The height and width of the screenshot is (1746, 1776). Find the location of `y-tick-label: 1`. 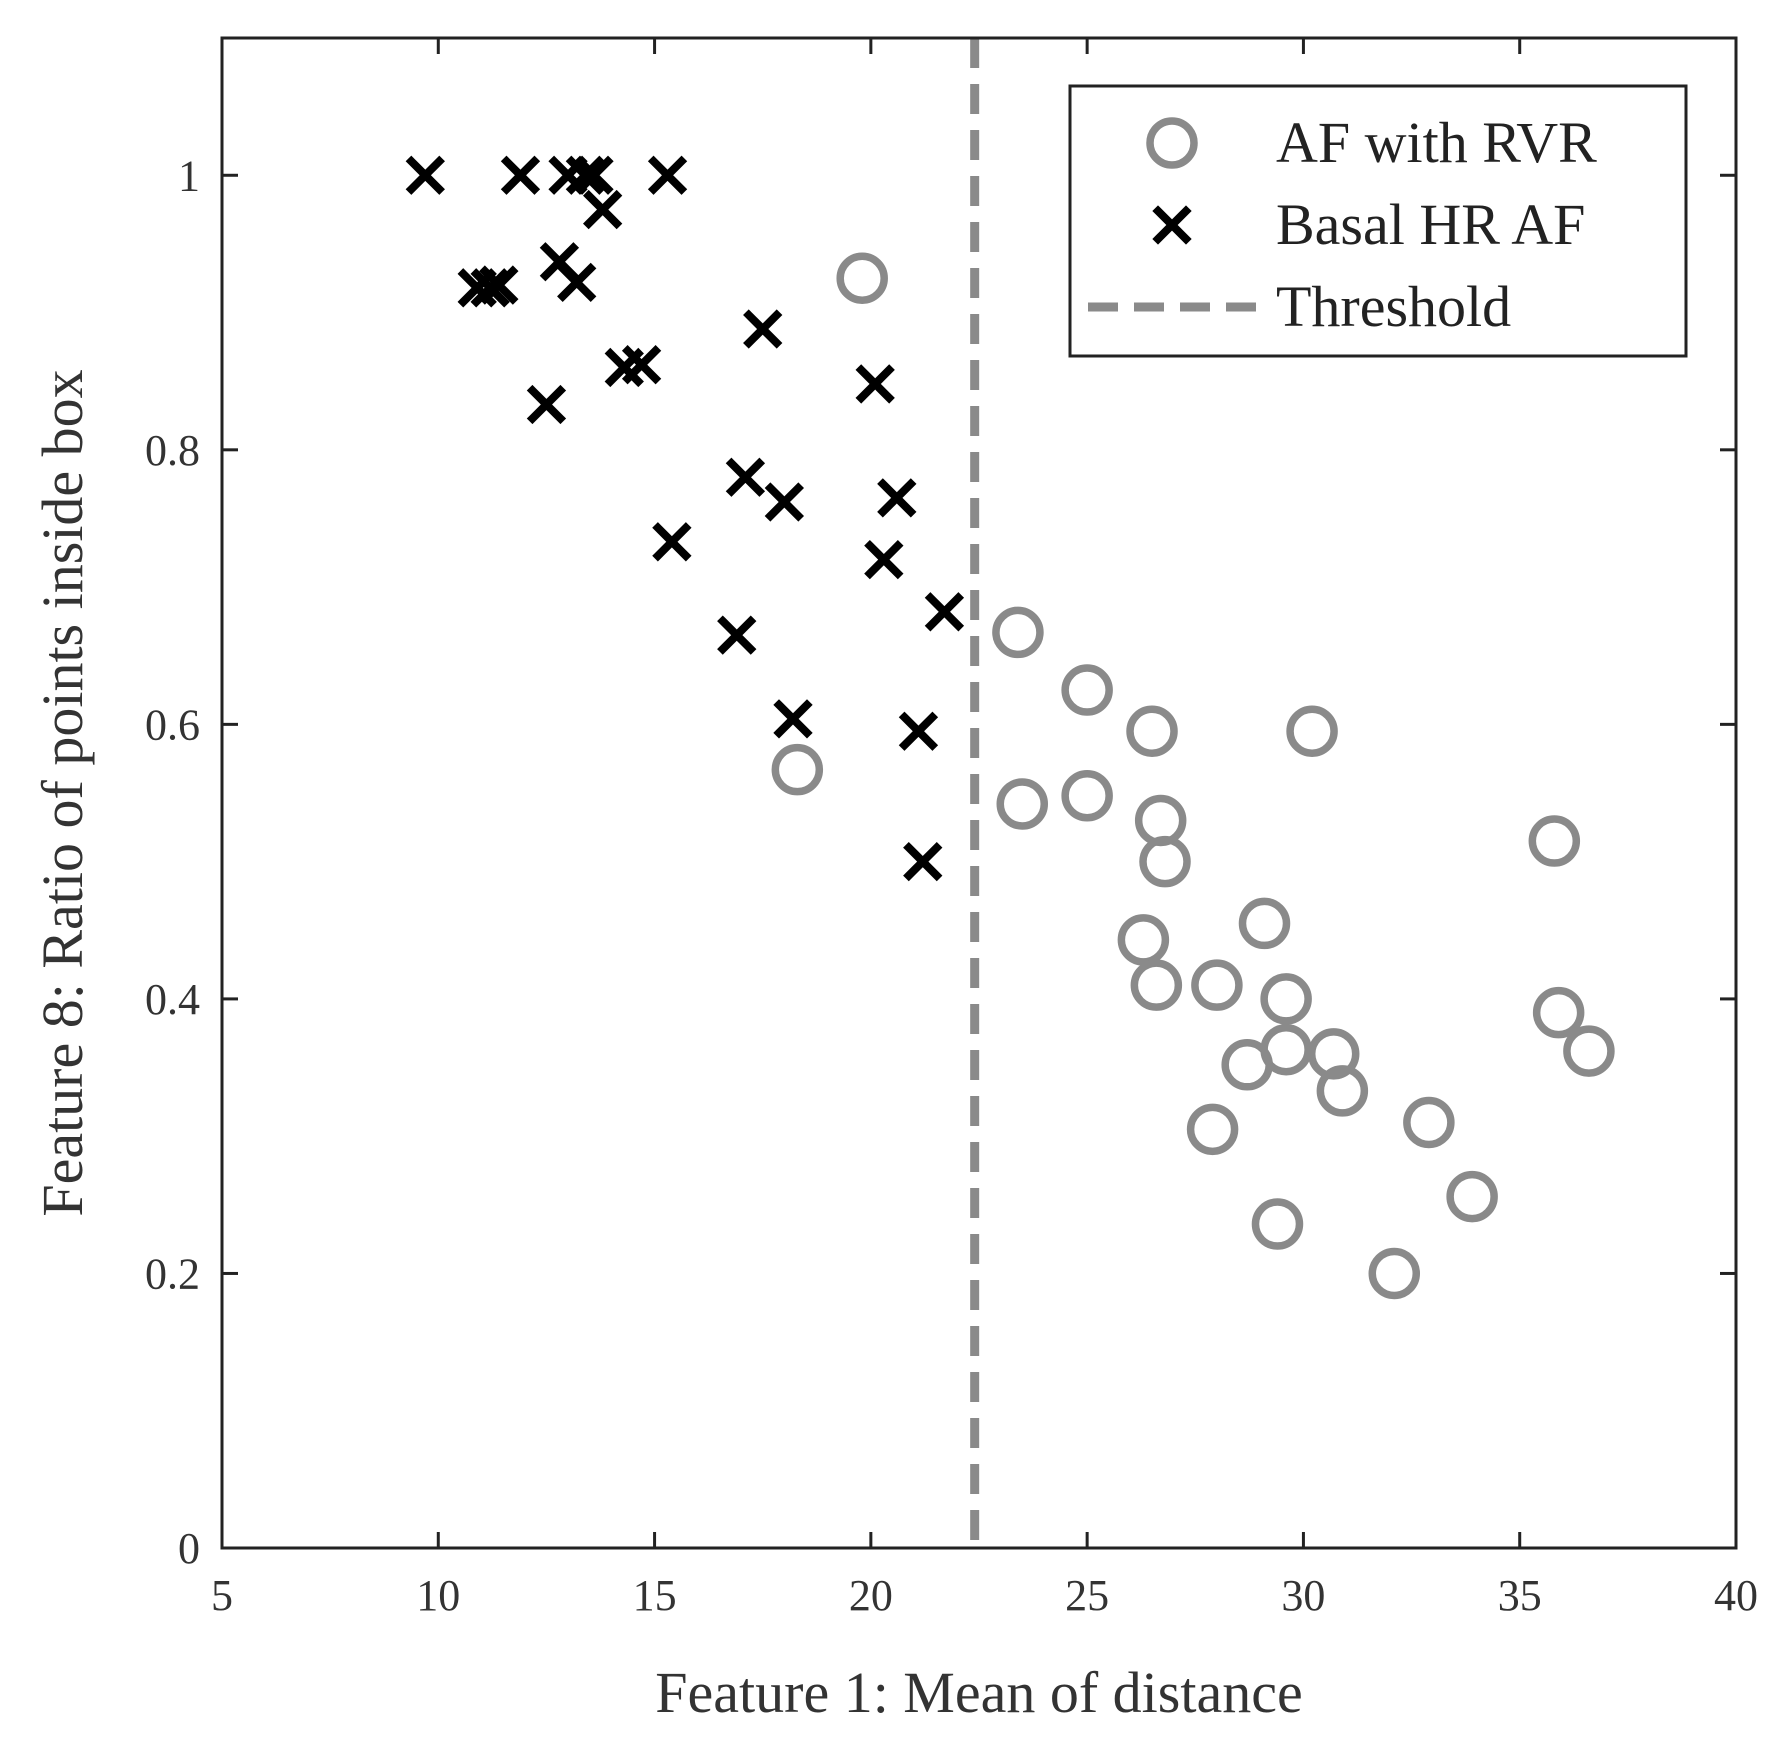

y-tick-label: 1 is located at coordinates (189, 175).